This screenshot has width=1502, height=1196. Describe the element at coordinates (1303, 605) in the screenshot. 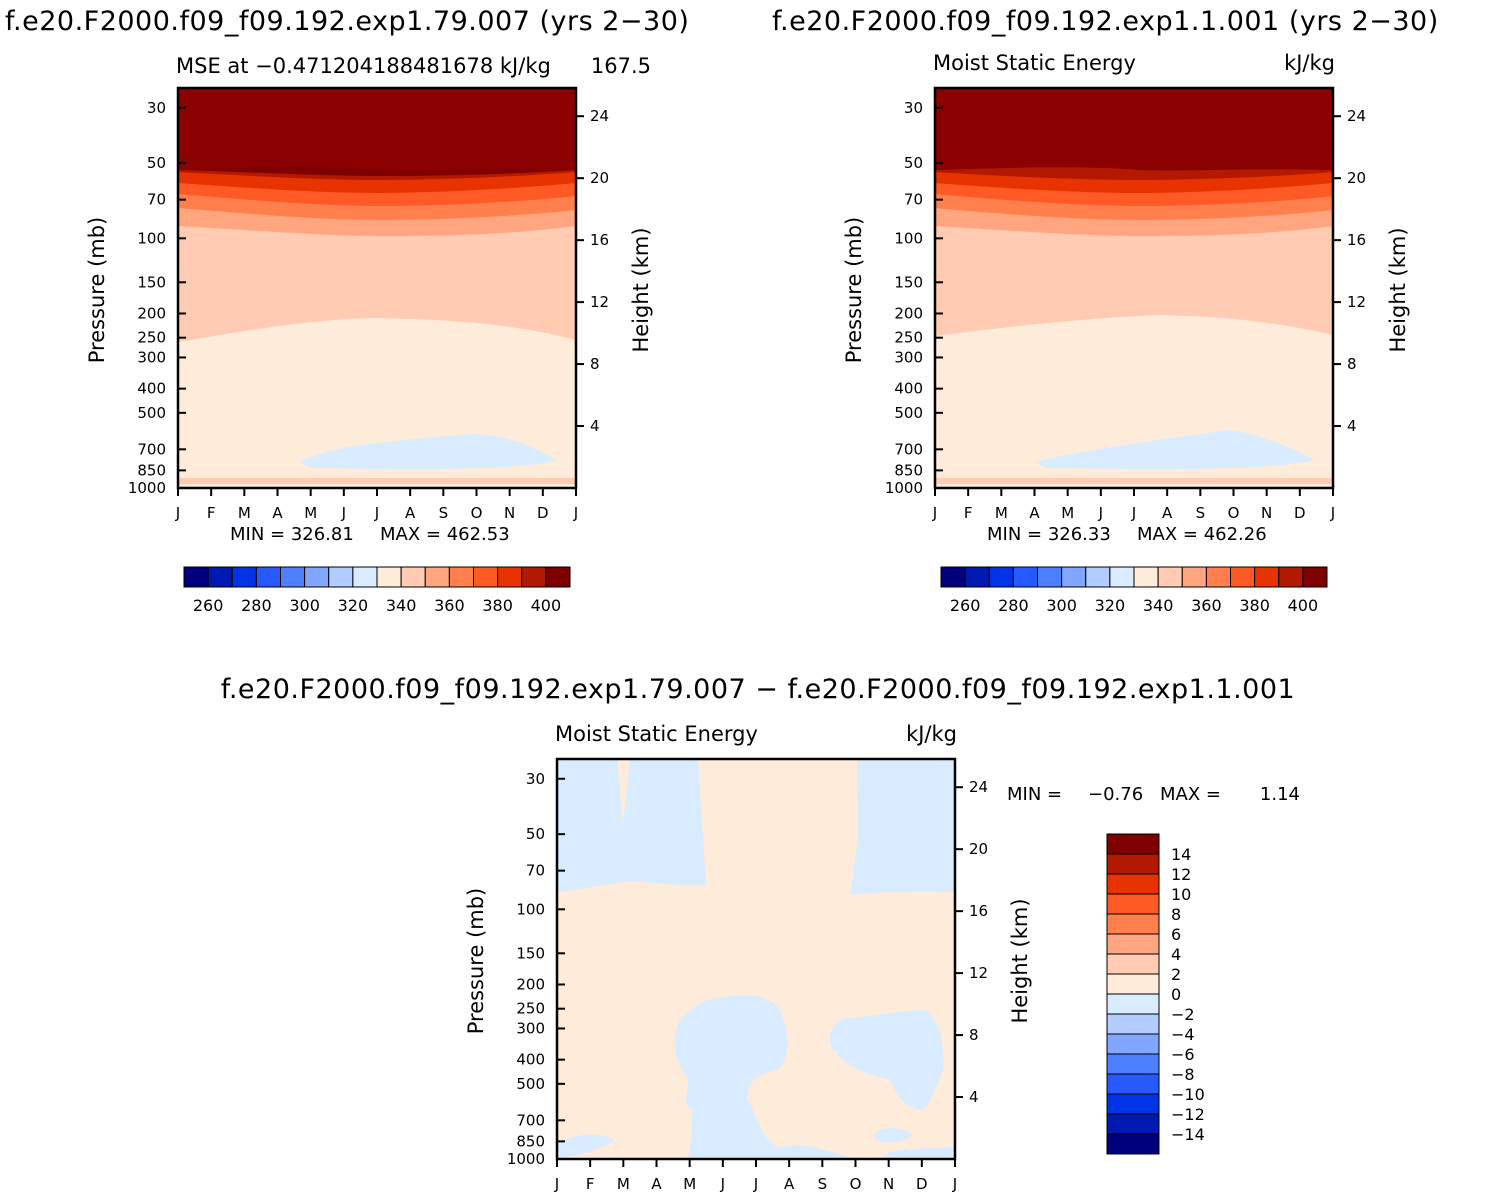

I see `right-colorbar-label: 400` at that location.